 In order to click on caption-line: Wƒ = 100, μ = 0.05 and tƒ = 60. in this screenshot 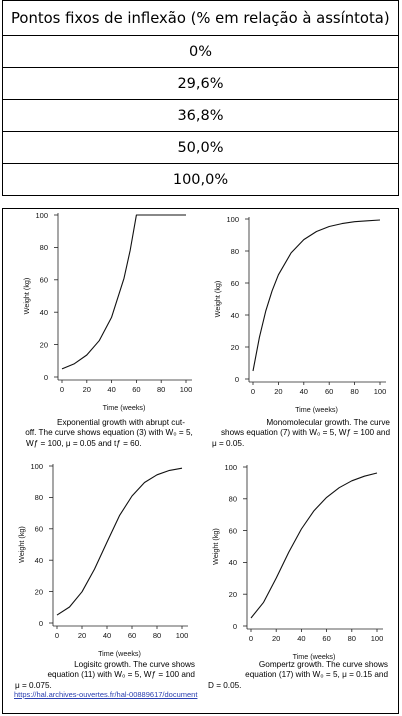, I will do `click(84, 443)`.